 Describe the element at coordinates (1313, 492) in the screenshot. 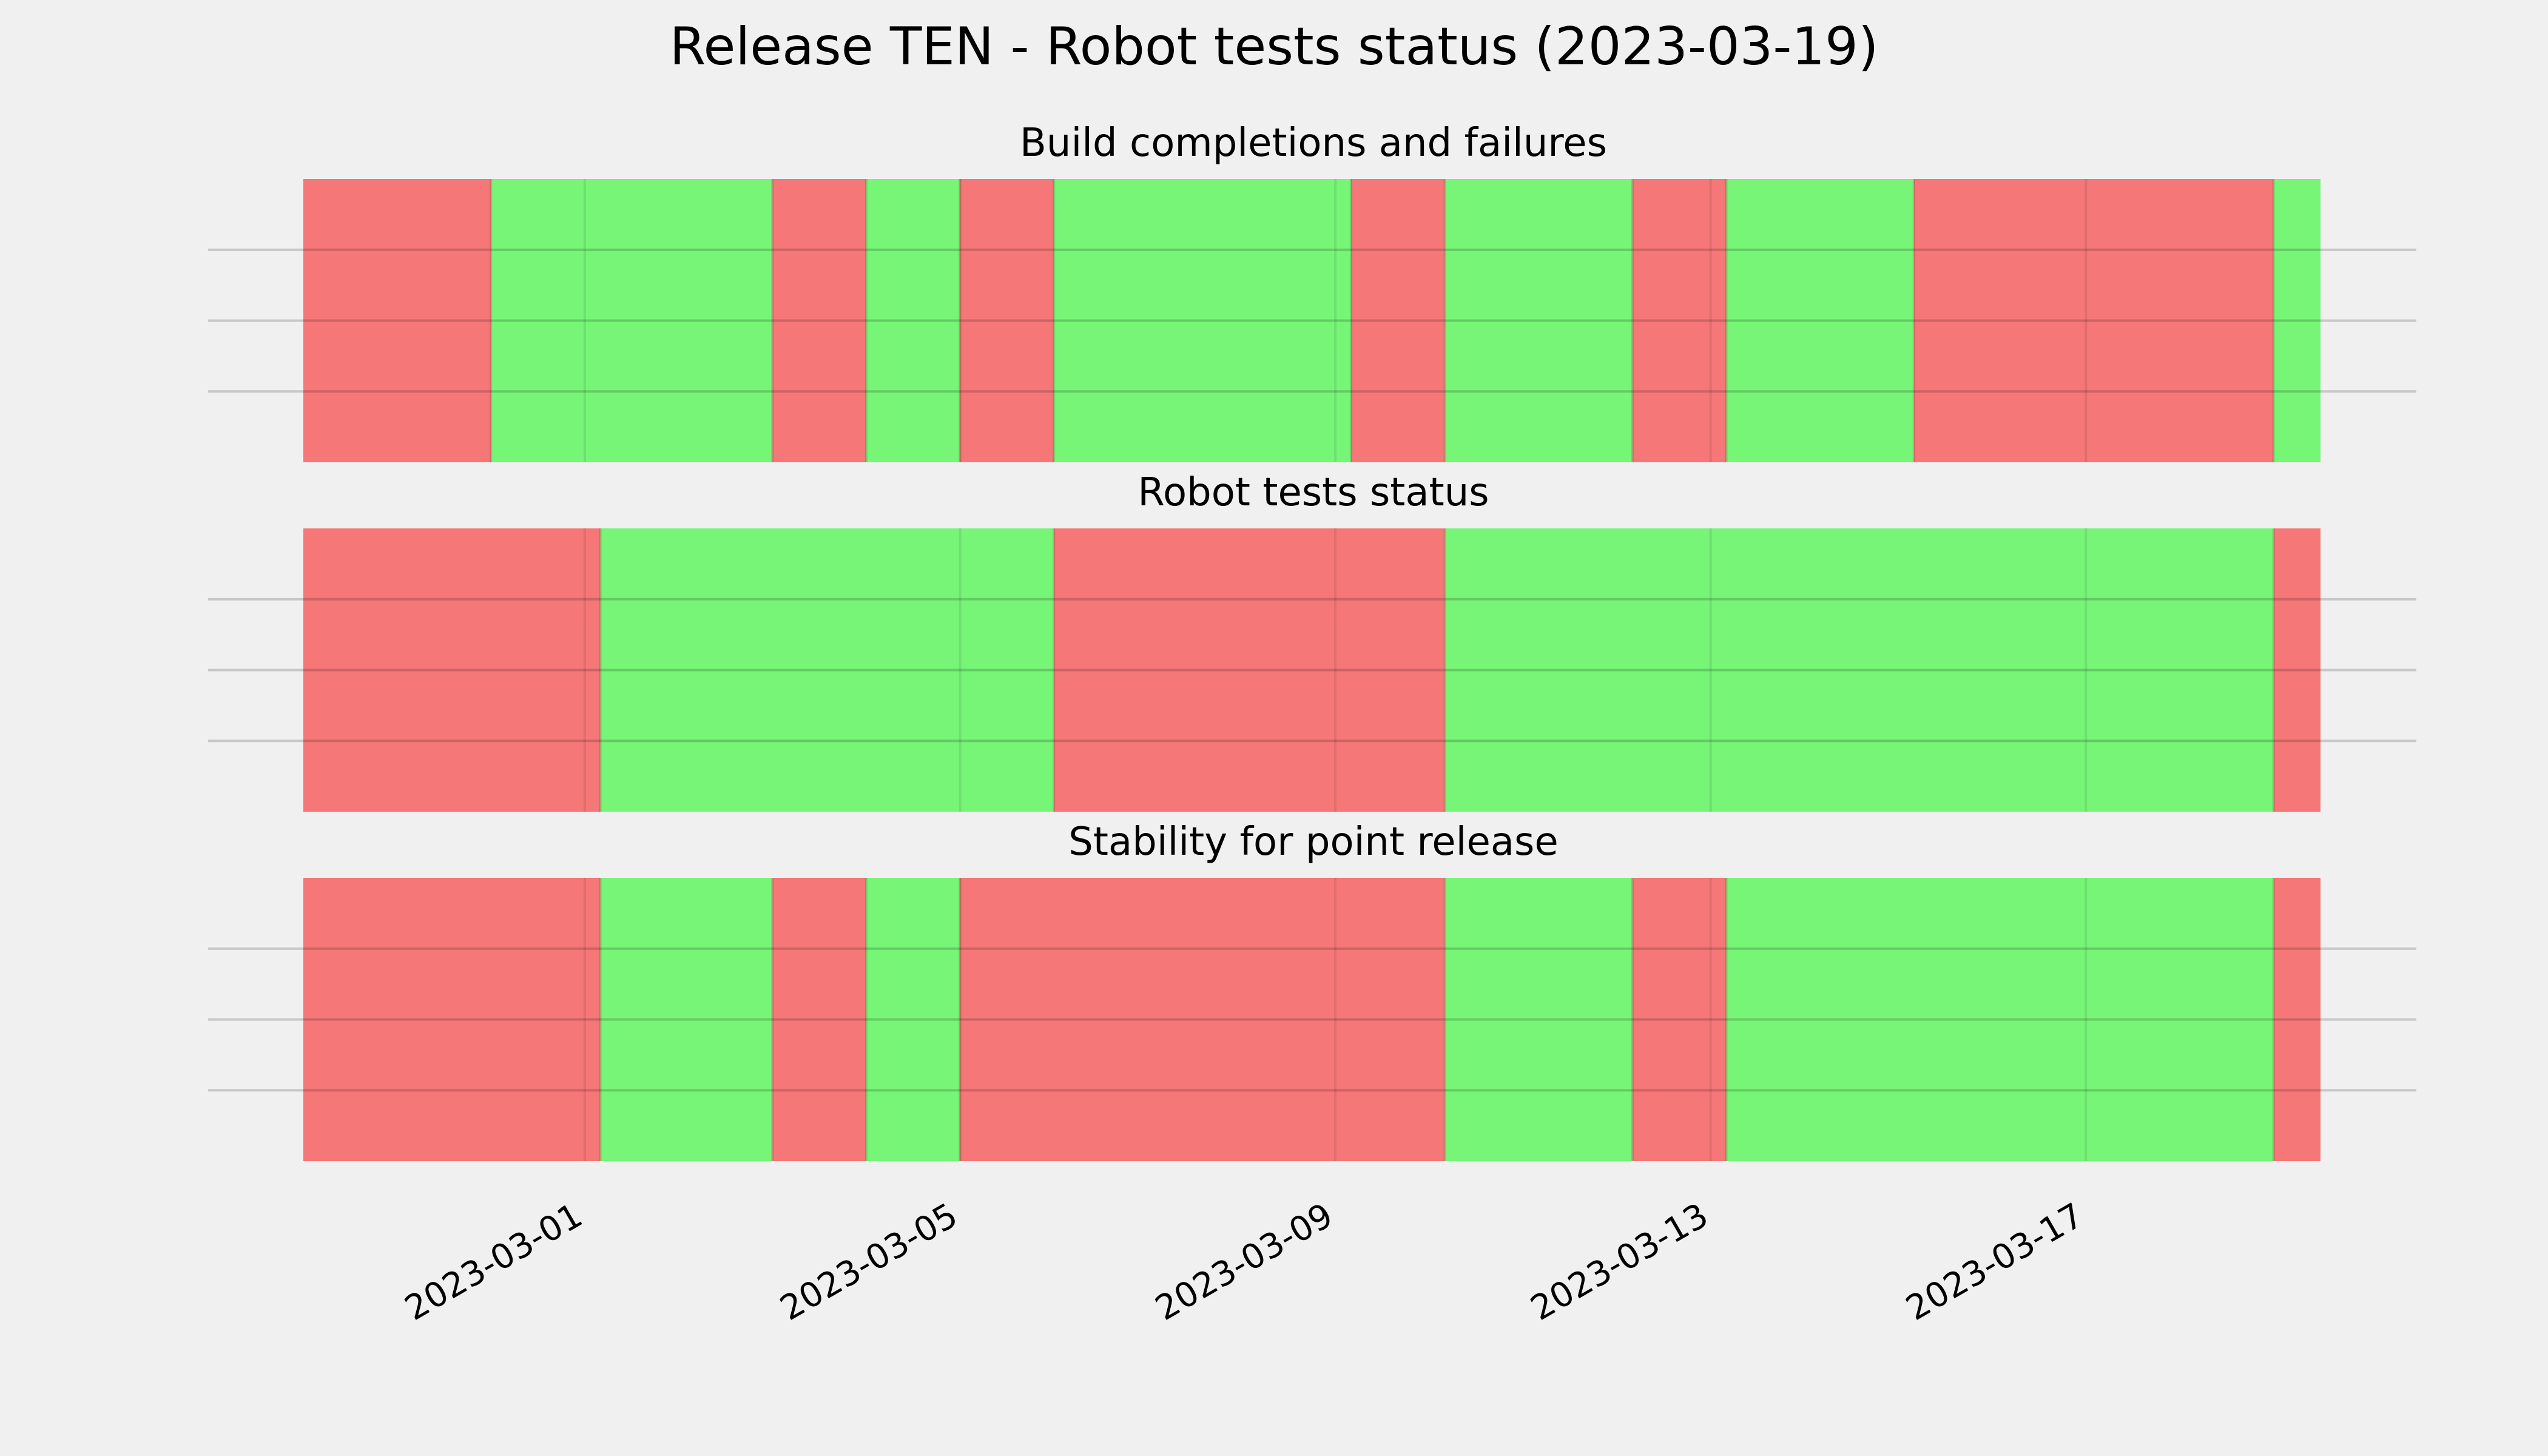

I see `panel-title: Robot tests status` at that location.